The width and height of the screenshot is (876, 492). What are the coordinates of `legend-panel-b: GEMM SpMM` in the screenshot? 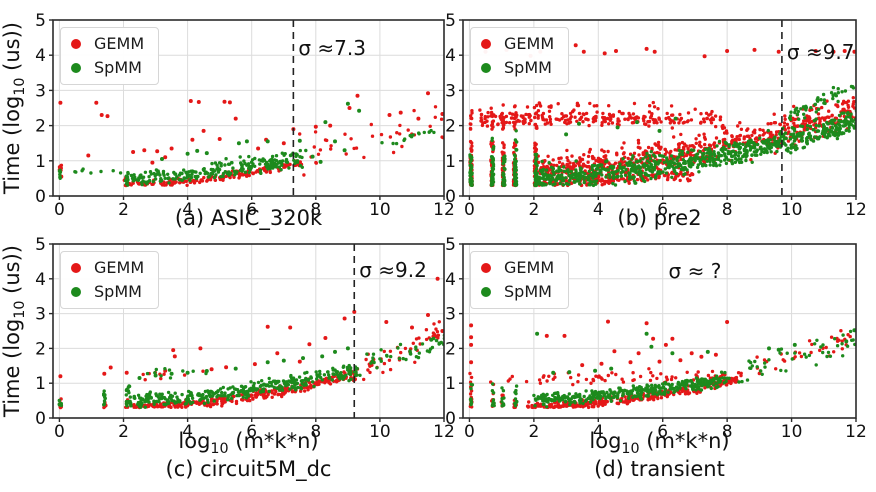 It's located at (520, 56).